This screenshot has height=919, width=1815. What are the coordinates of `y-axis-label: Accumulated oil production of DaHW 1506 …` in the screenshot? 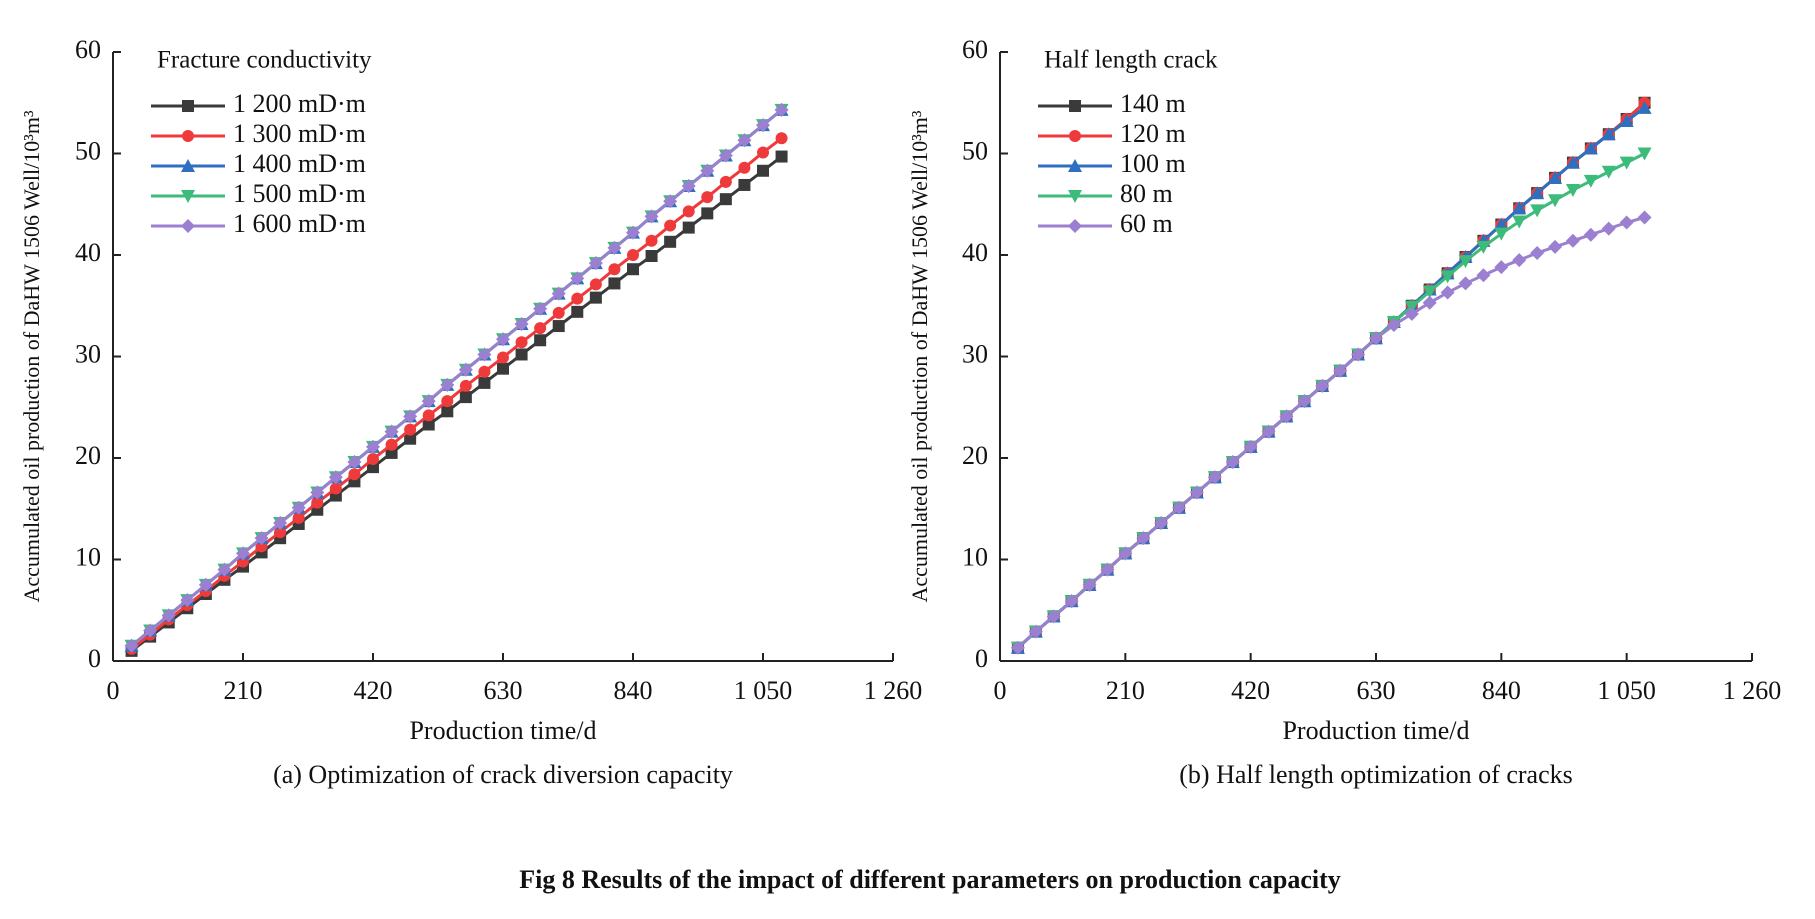 It's located at (31, 356).